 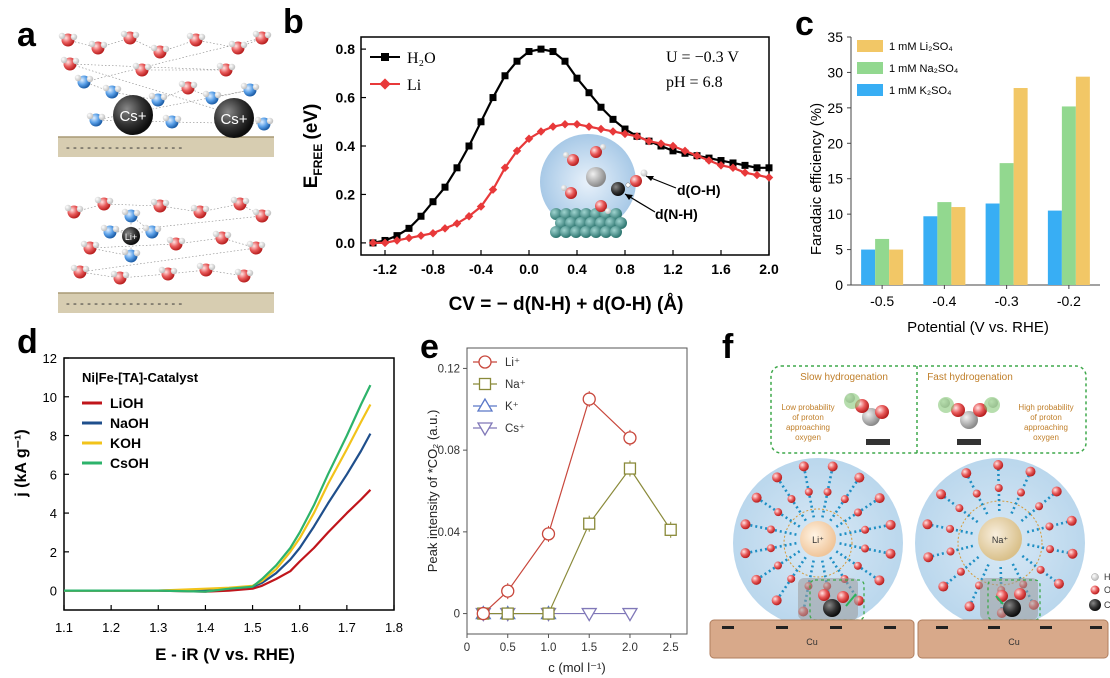 I want to click on c-x-tick-label: -0.5, so click(x=882, y=301).